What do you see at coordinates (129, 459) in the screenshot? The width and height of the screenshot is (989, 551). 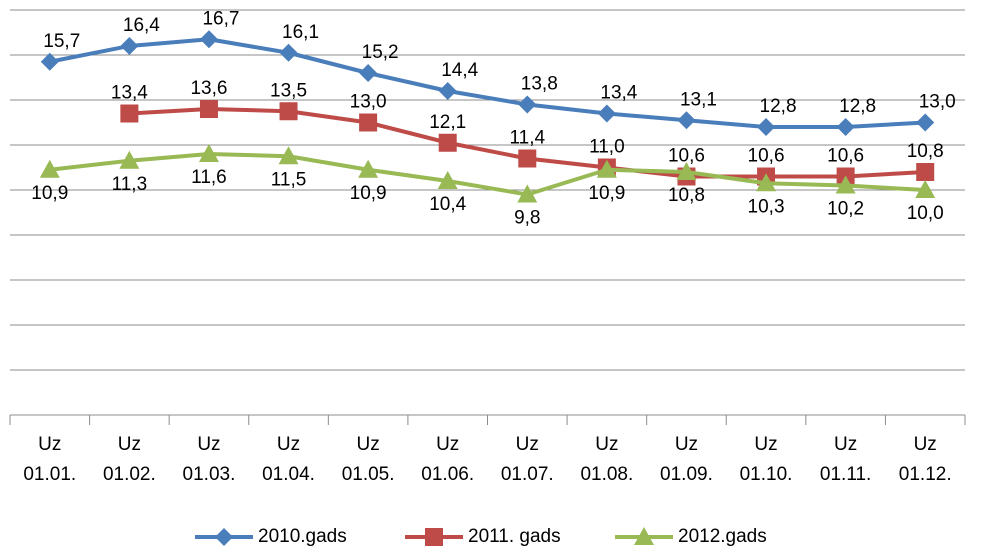 I see `x-tick-label: Uz 01.02.` at bounding box center [129, 459].